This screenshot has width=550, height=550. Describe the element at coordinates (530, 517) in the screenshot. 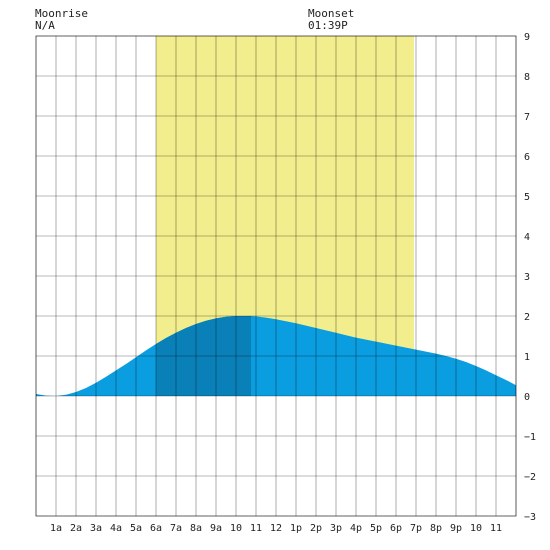

I see `y-tick-label: −3` at that location.